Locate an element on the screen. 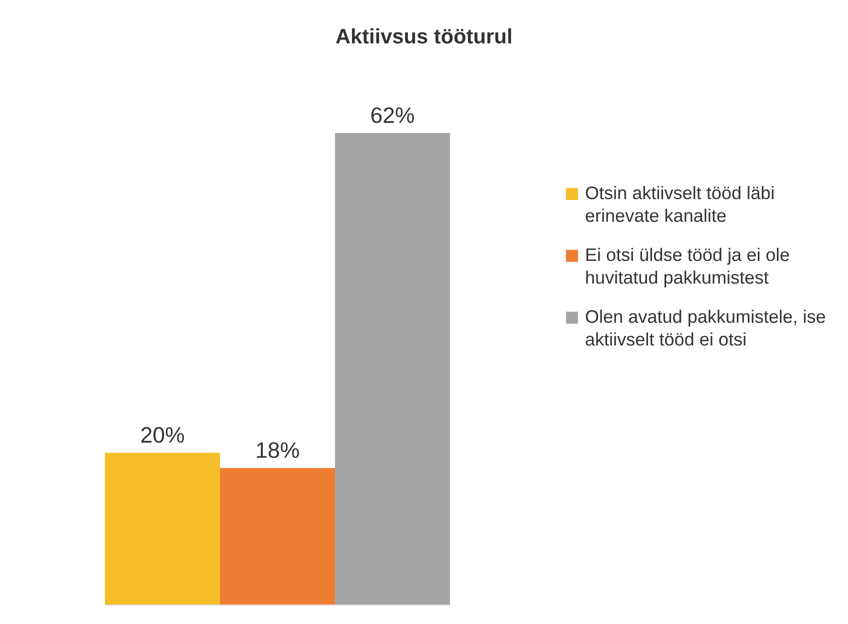 The width and height of the screenshot is (848, 624). data-label: 20% is located at coordinates (162, 435).